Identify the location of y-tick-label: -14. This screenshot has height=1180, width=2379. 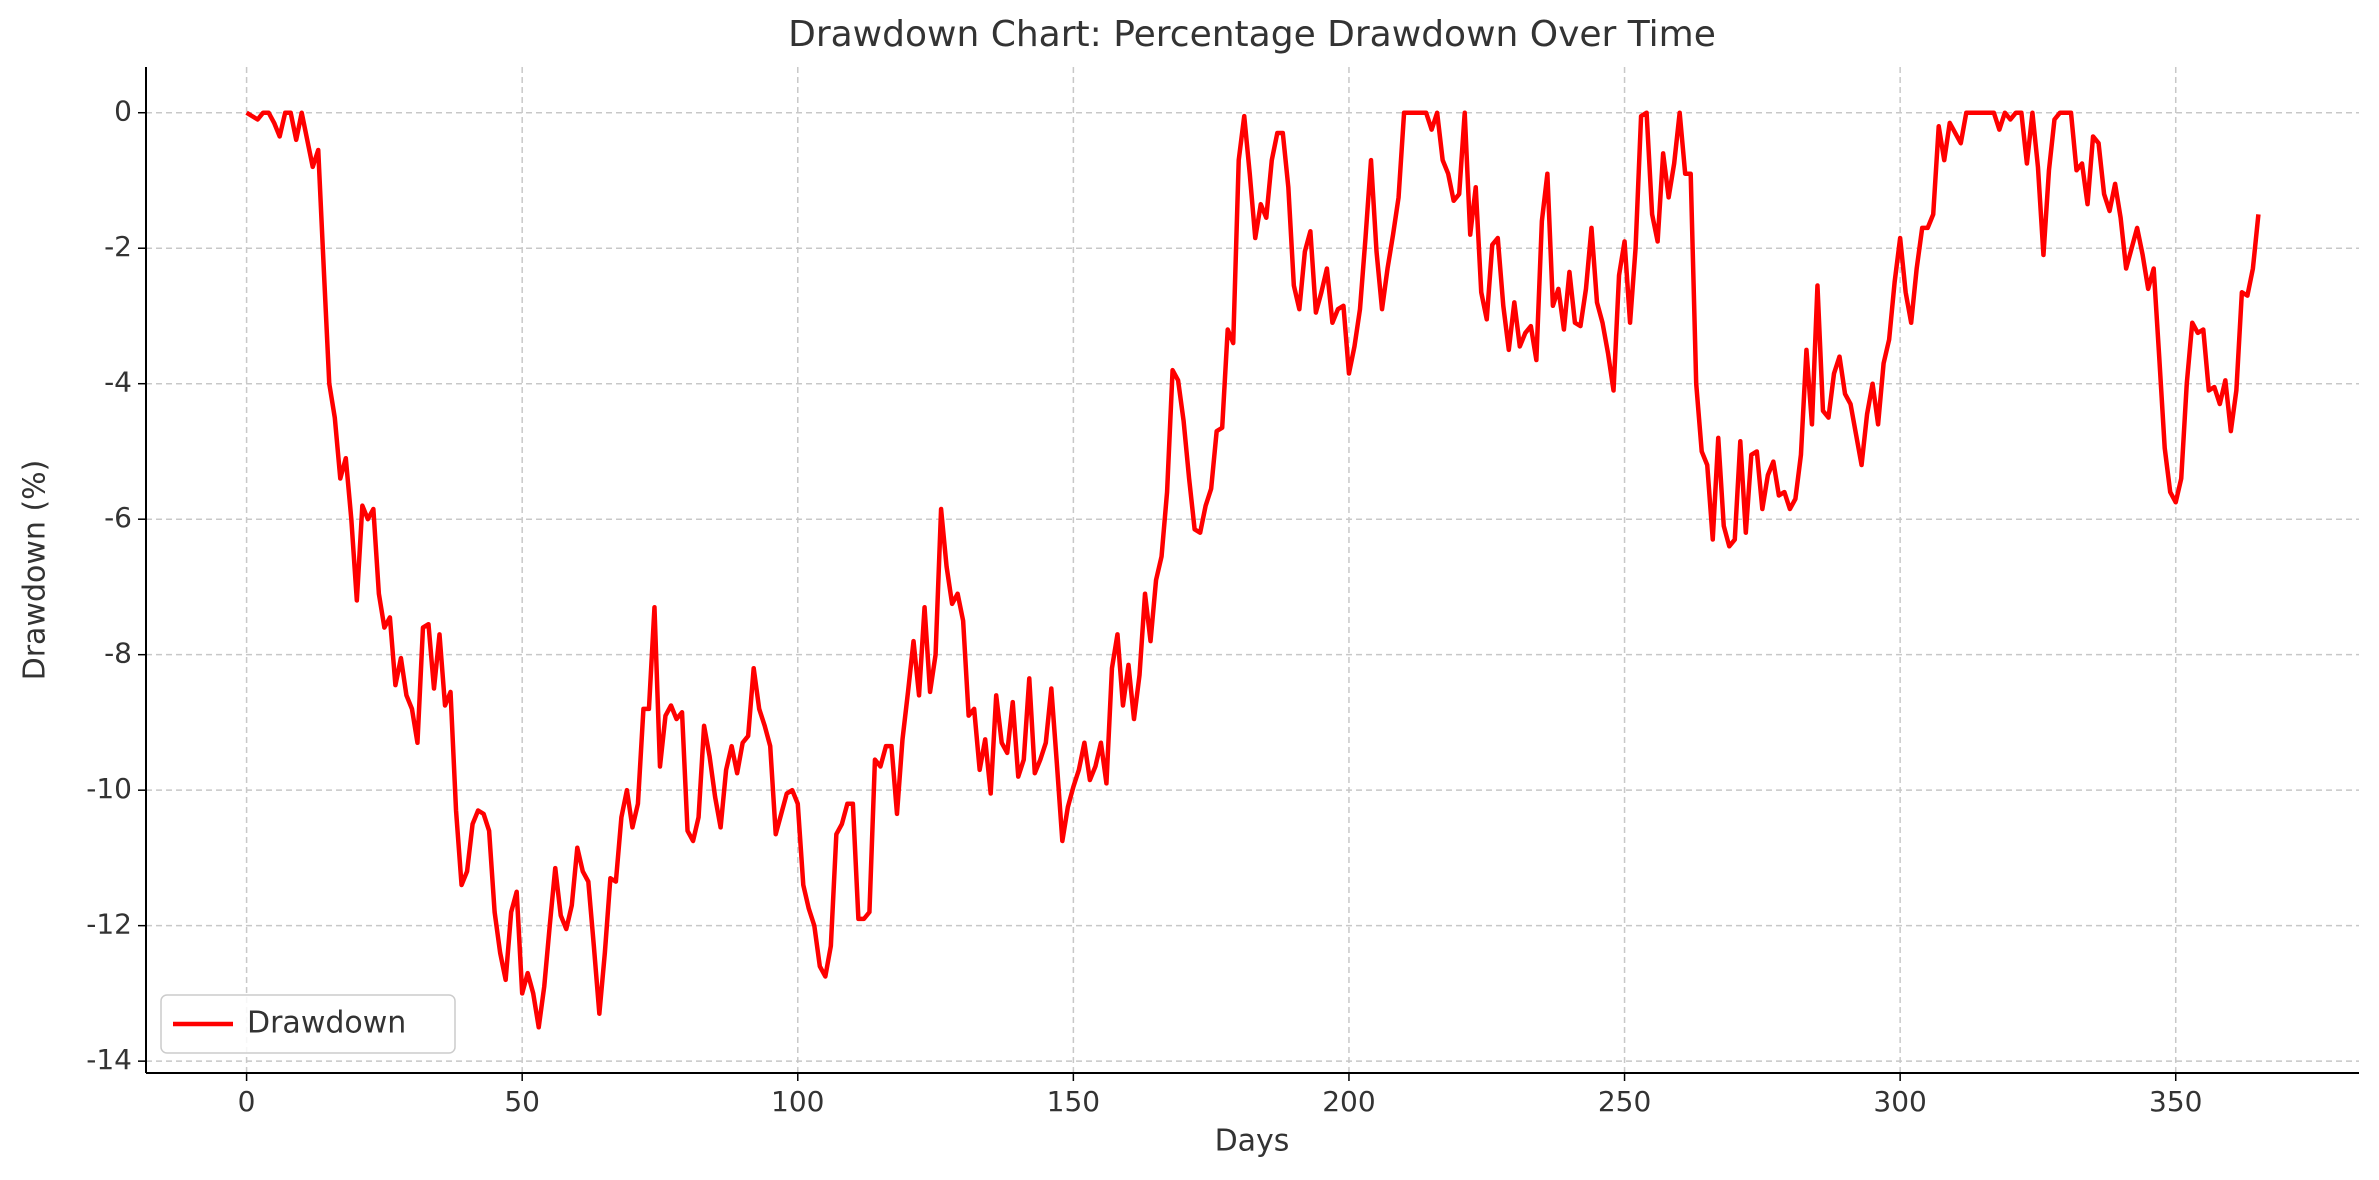
(109, 1059).